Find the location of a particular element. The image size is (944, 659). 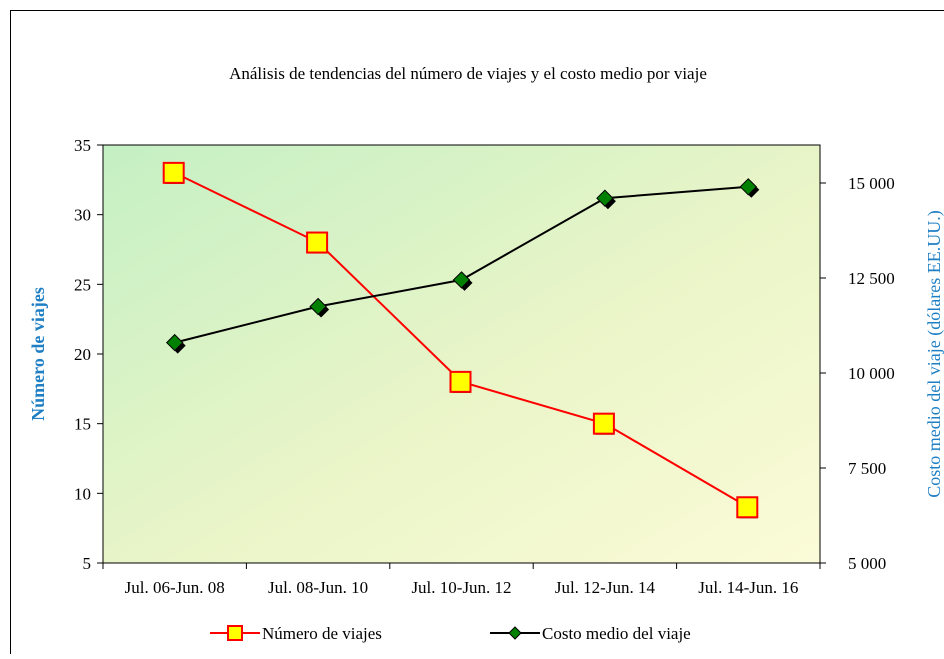

x-tick-label: Jul. 06-Jun. 08 is located at coordinates (175, 587).